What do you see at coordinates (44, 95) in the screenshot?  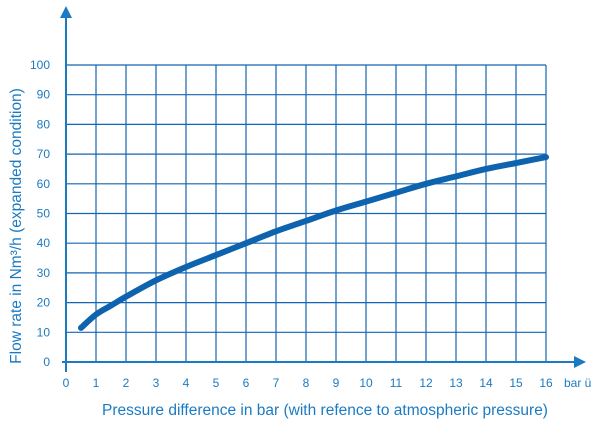 I see `y-tick-label: 90` at bounding box center [44, 95].